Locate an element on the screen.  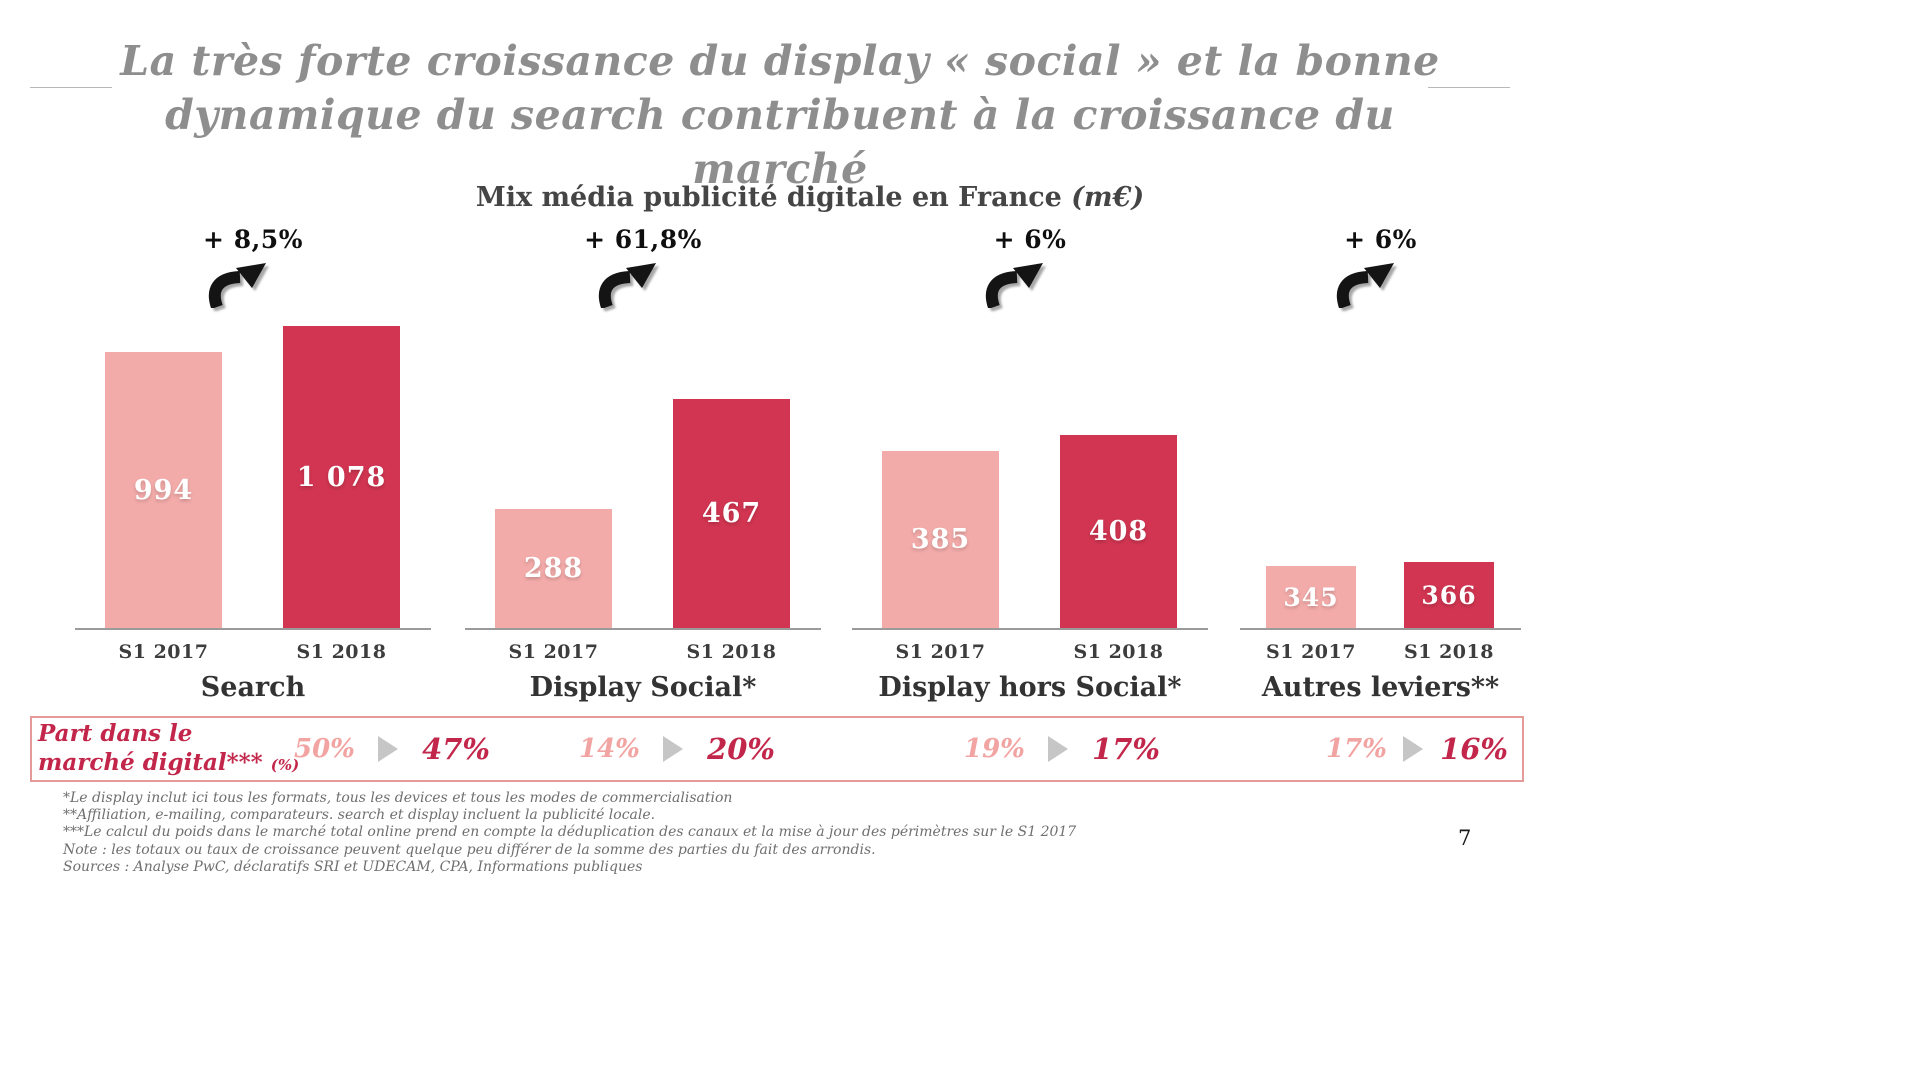
bar-value: 366 is located at coordinates (1449, 595).